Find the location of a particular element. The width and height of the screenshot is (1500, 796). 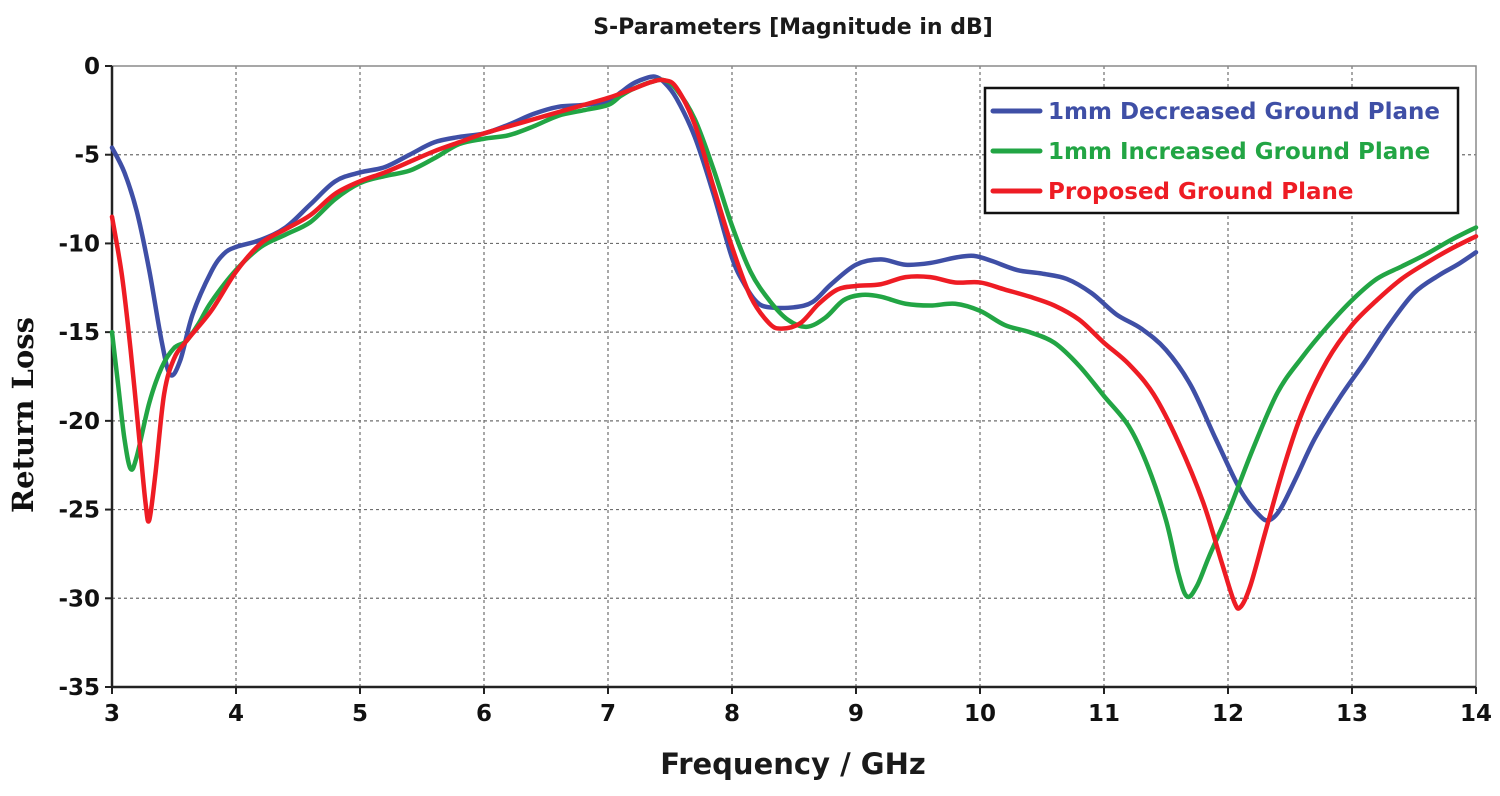

x-tick-label: 5 is located at coordinates (360, 714).